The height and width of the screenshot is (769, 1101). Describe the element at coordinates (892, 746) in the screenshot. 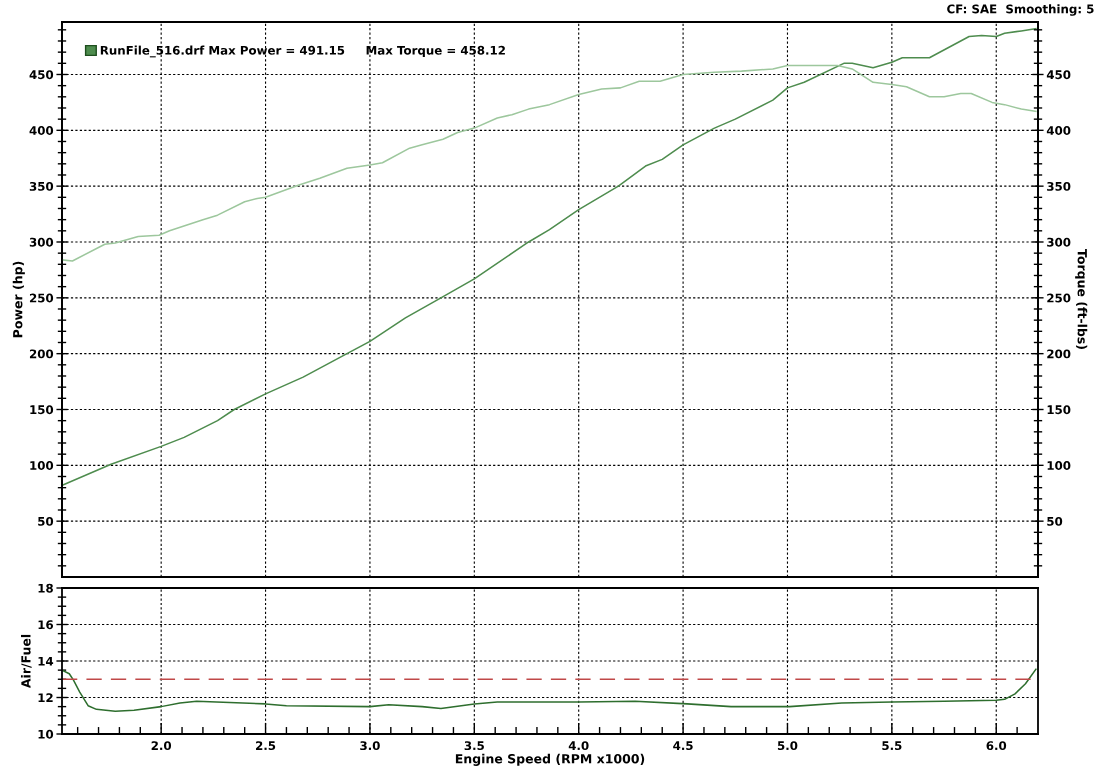

I see `x-tick-label: 5.5` at that location.